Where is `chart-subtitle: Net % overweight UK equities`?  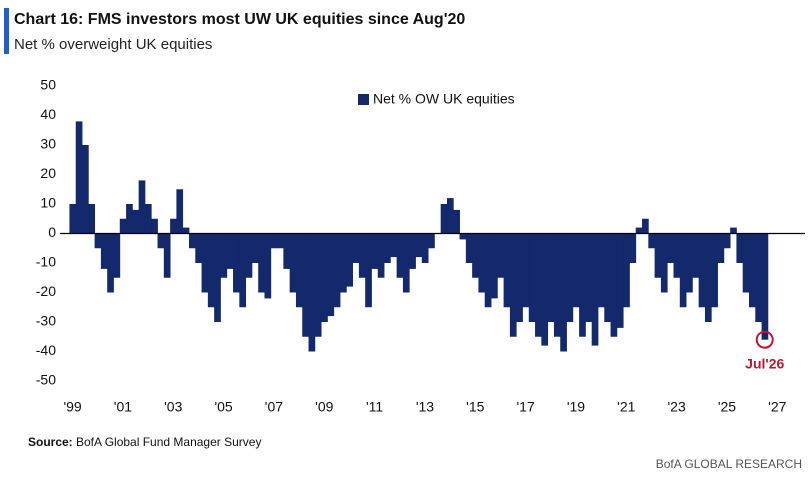 chart-subtitle: Net % overweight UK equities is located at coordinates (113, 44).